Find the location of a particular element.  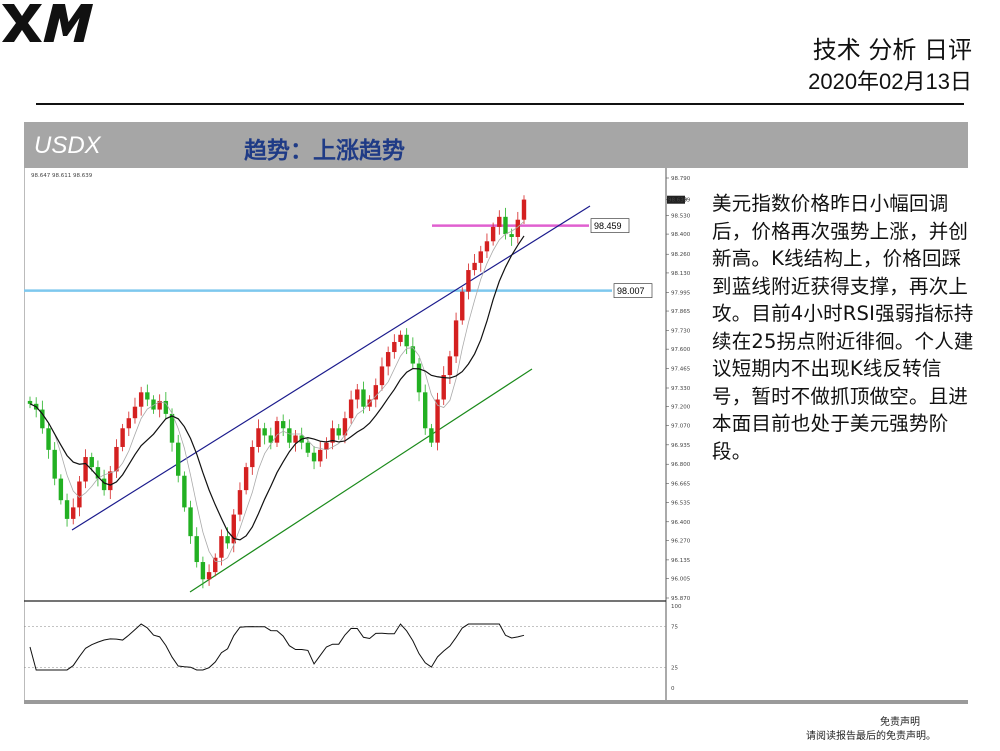

price-tick-label: 96.005 is located at coordinates (681, 580).